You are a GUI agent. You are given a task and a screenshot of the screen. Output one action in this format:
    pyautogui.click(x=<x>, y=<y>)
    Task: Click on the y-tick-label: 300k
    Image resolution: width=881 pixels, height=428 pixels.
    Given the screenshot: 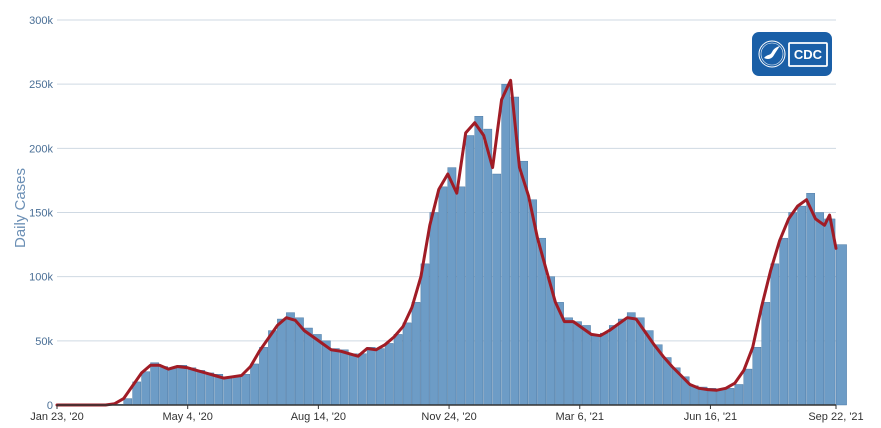 What is the action you would take?
    pyautogui.click(x=41, y=21)
    